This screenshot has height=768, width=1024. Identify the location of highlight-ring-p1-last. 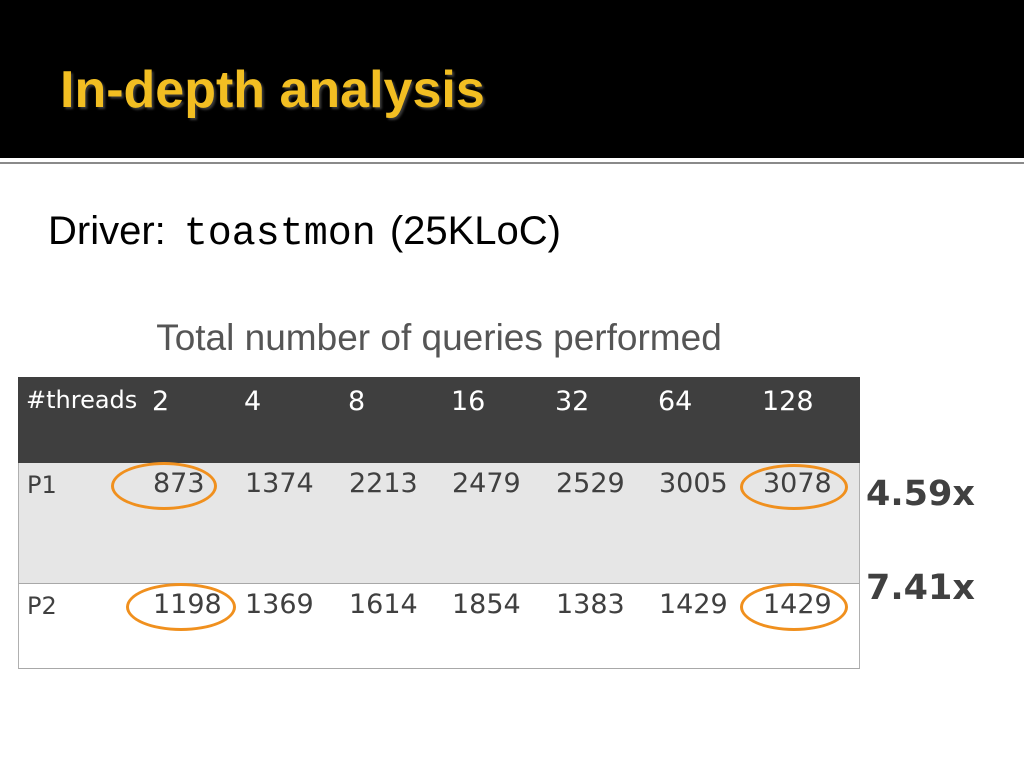
(794, 487).